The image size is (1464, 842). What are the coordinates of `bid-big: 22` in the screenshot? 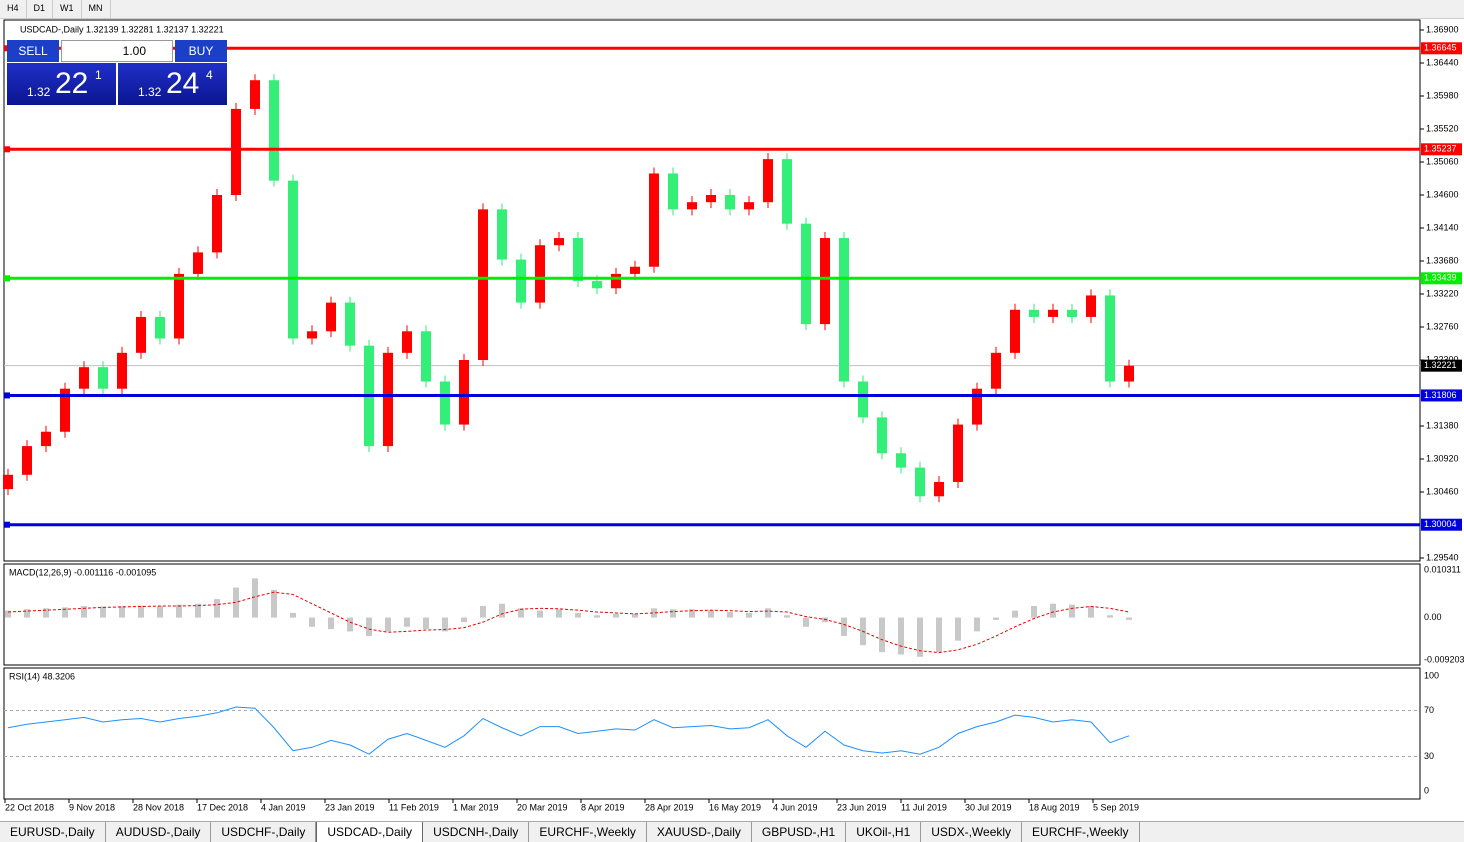 It's located at (72, 83).